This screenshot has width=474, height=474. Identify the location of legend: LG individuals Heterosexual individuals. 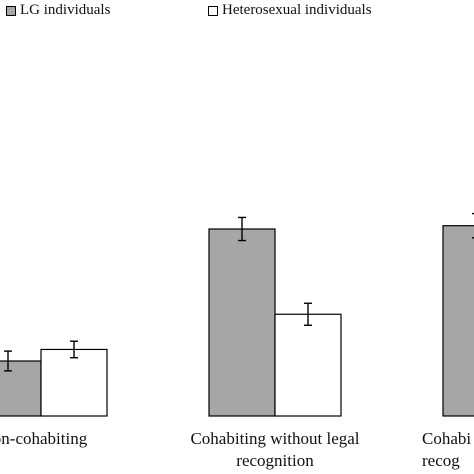
(237, 11).